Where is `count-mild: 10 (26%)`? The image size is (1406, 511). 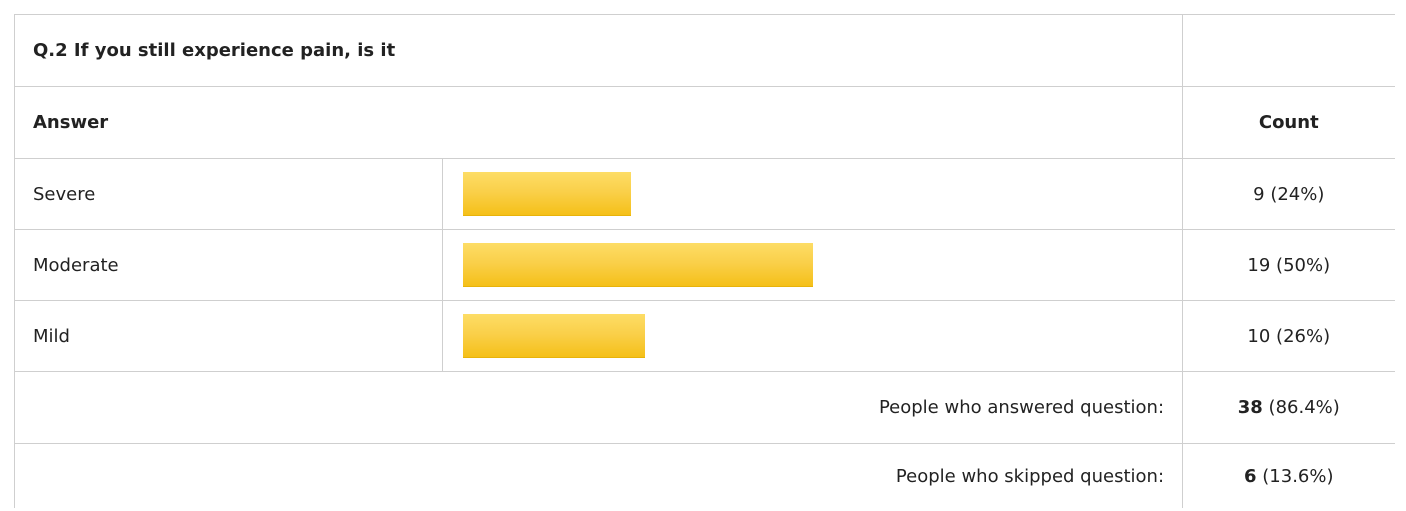 count-mild: 10 (26%) is located at coordinates (1289, 336).